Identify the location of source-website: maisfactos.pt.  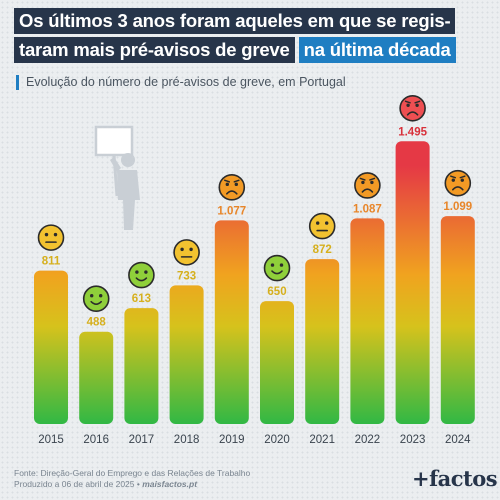
(170, 484).